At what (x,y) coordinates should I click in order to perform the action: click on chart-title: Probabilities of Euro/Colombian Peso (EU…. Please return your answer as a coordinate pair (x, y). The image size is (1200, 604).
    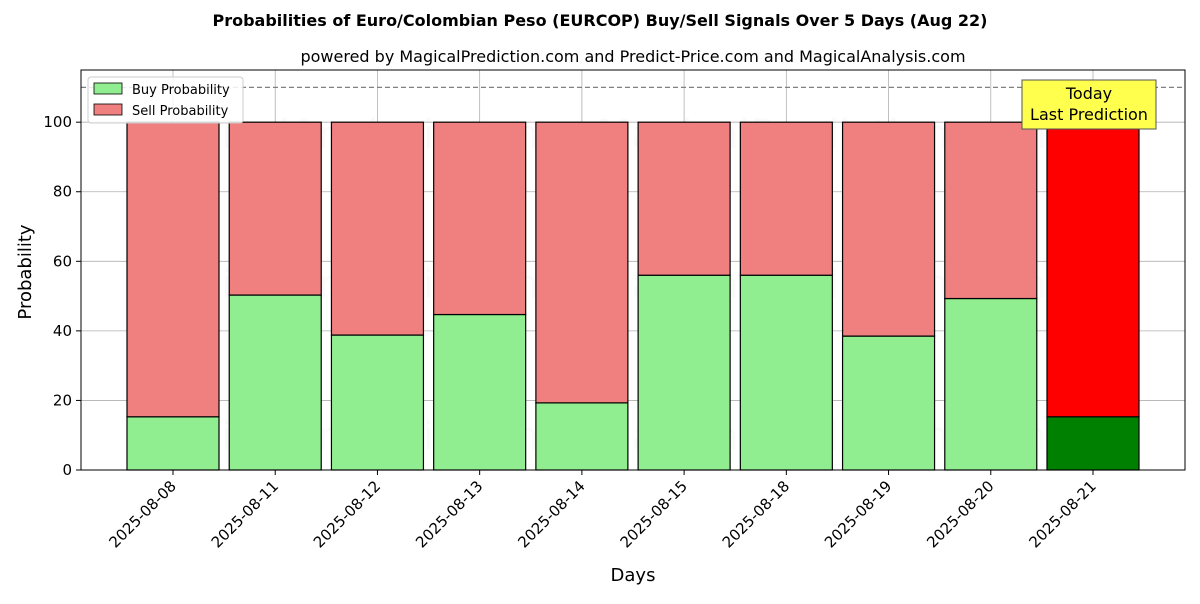
    Looking at the image, I should click on (599, 20).